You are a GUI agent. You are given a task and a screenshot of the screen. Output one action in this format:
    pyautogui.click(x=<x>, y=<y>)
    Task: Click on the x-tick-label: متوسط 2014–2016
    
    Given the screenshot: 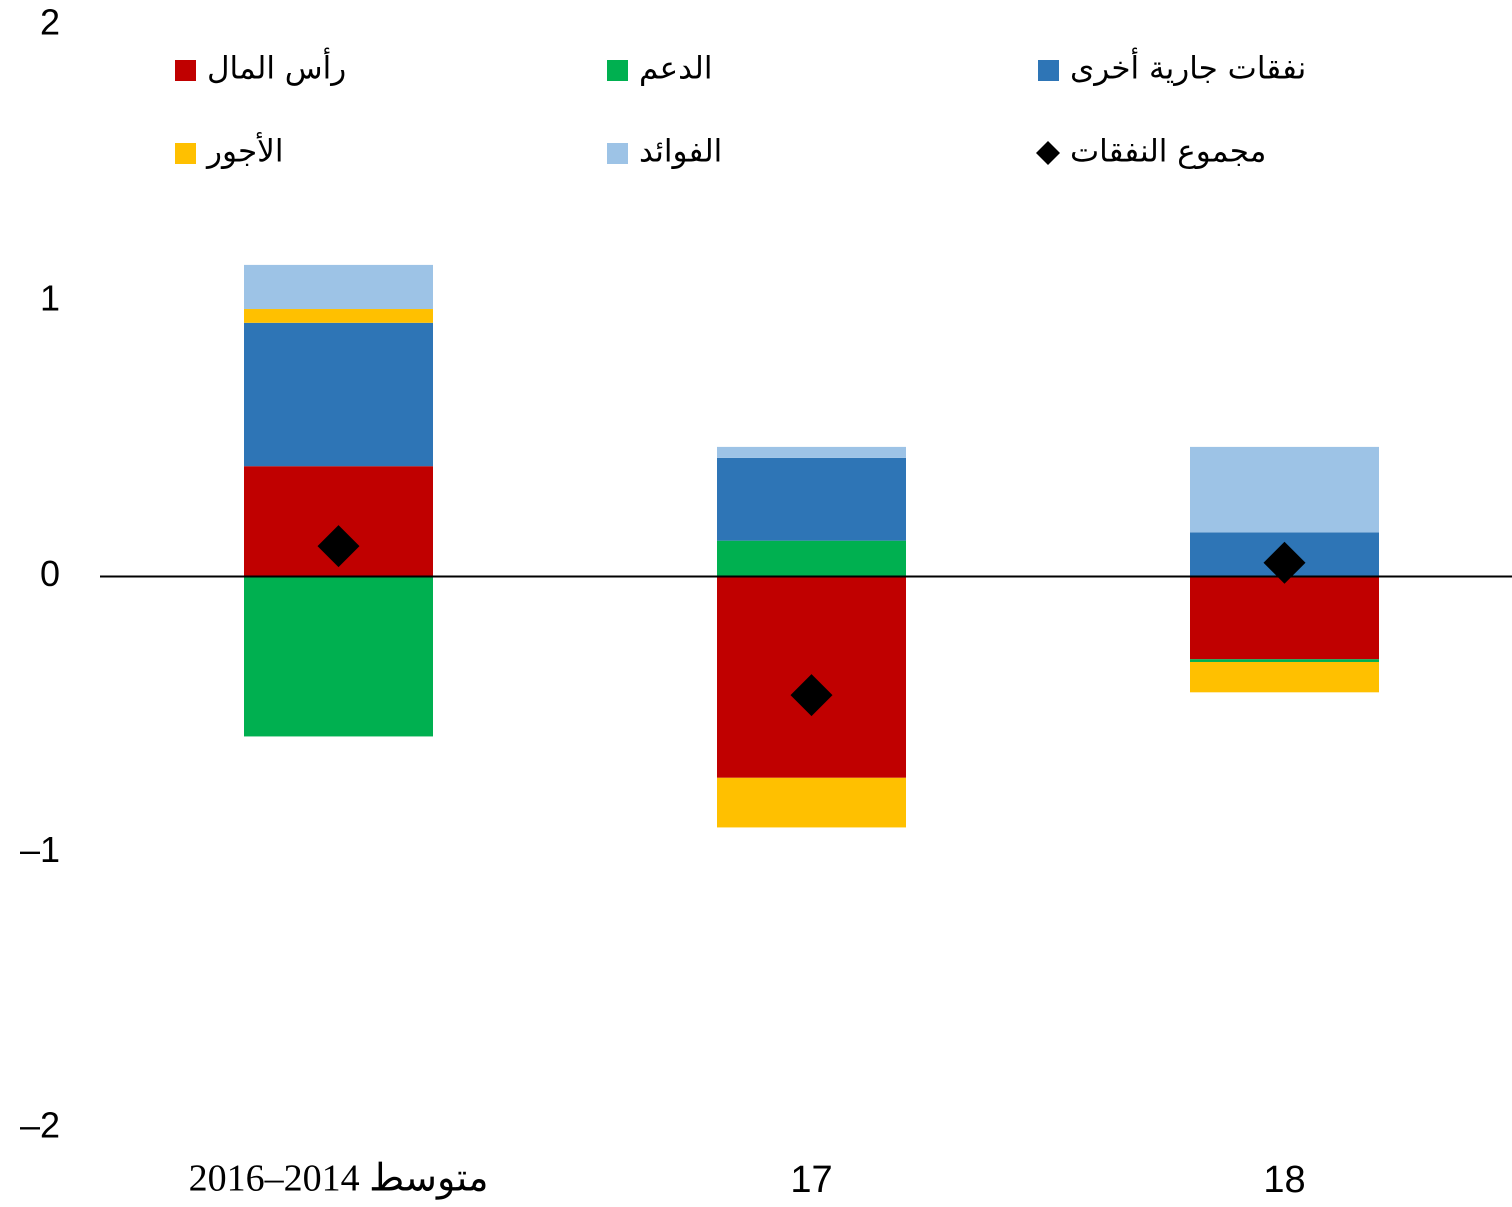 What is the action you would take?
    pyautogui.click(x=339, y=1179)
    